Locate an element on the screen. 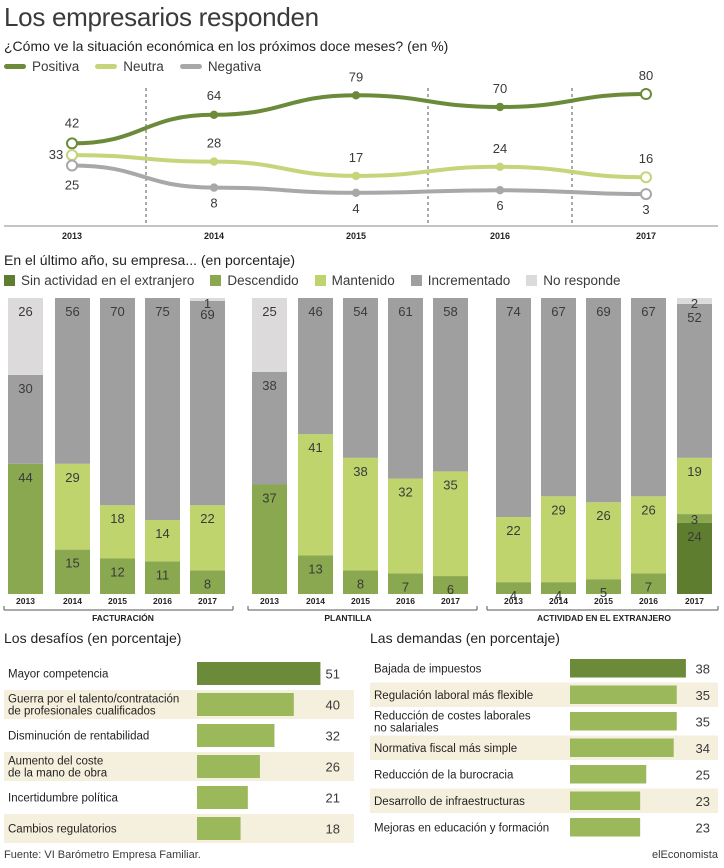 This screenshot has height=868, width=724. line-data-label: 16 is located at coordinates (646, 158).